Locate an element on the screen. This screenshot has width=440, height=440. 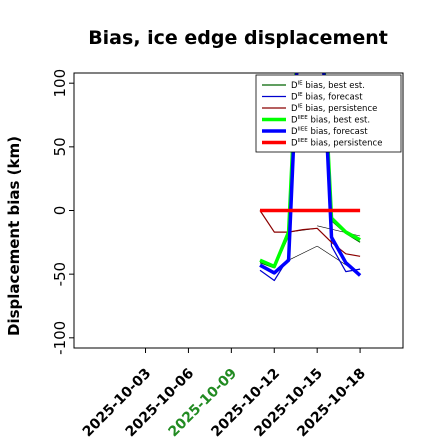
y-tick-label: -50 is located at coordinates (60, 274).